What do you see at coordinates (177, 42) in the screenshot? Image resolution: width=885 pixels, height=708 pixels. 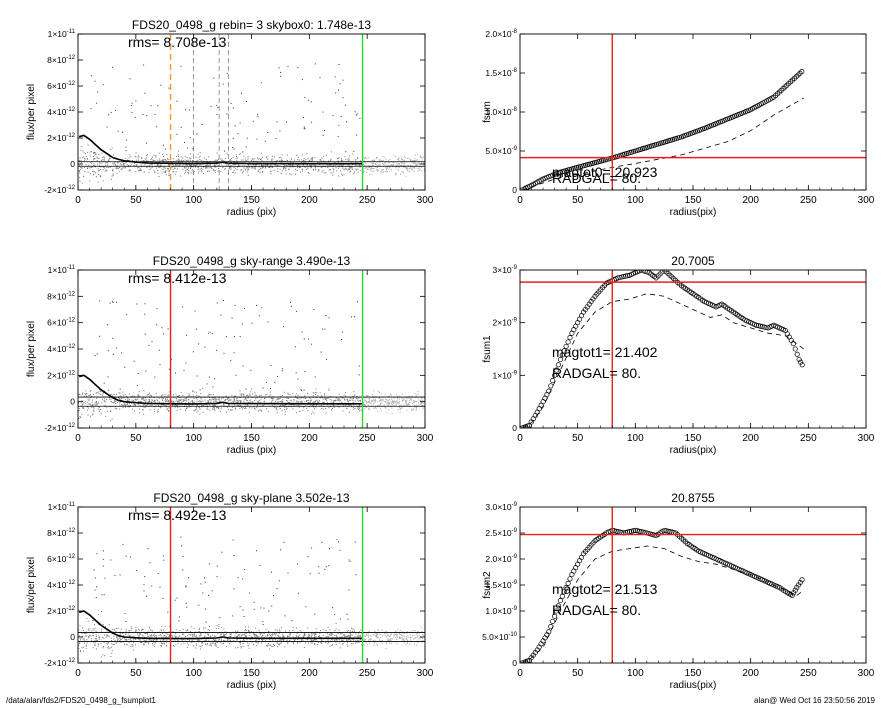 I see `rms-annotation: rms= 8.708e-13` at bounding box center [177, 42].